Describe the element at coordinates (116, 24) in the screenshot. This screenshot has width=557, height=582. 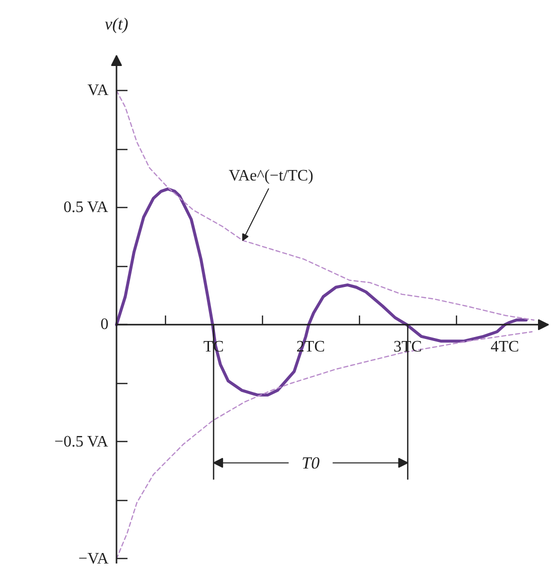
I see `y-axis-title: v(t)` at that location.